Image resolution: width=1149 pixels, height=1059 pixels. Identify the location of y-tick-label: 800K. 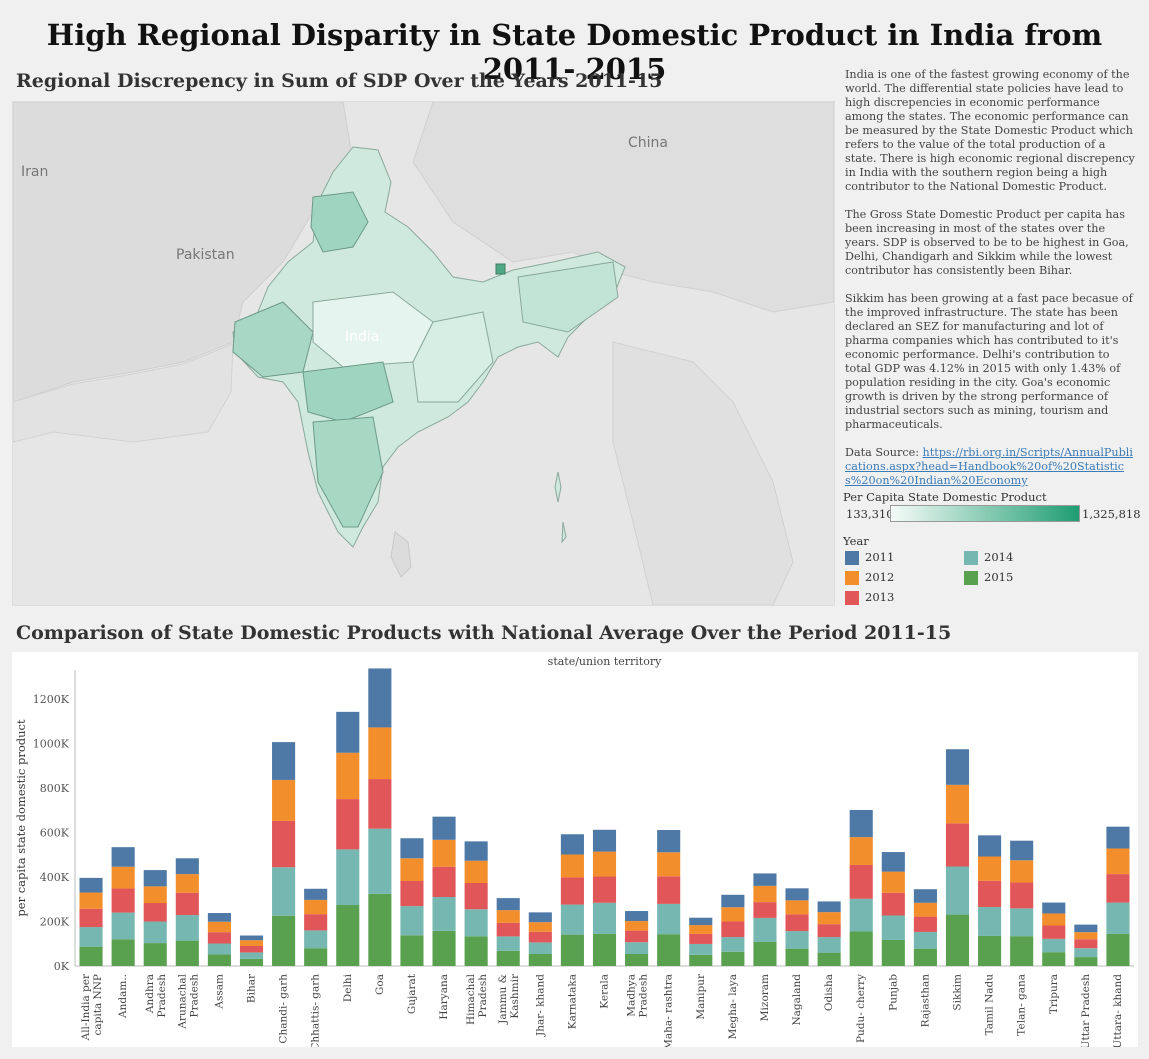
(55, 788).